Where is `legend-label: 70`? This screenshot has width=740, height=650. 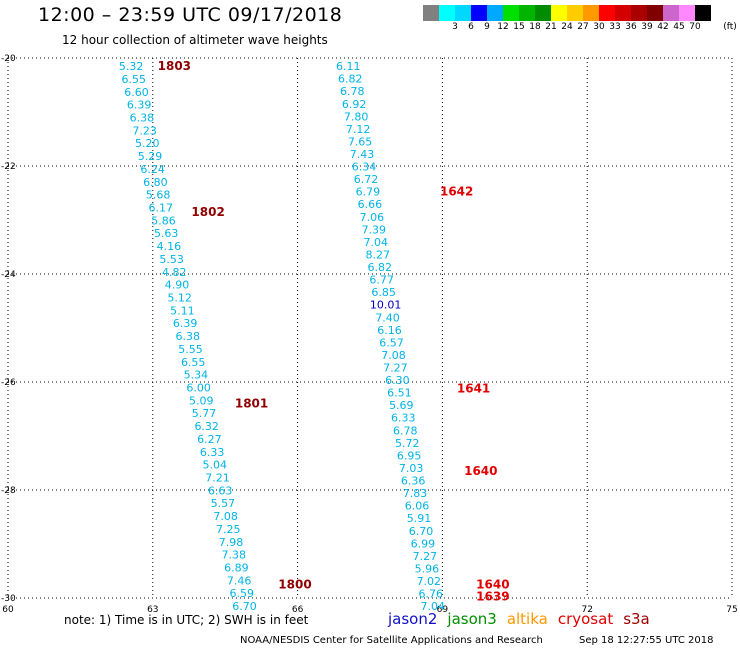 legend-label: 70 is located at coordinates (695, 27).